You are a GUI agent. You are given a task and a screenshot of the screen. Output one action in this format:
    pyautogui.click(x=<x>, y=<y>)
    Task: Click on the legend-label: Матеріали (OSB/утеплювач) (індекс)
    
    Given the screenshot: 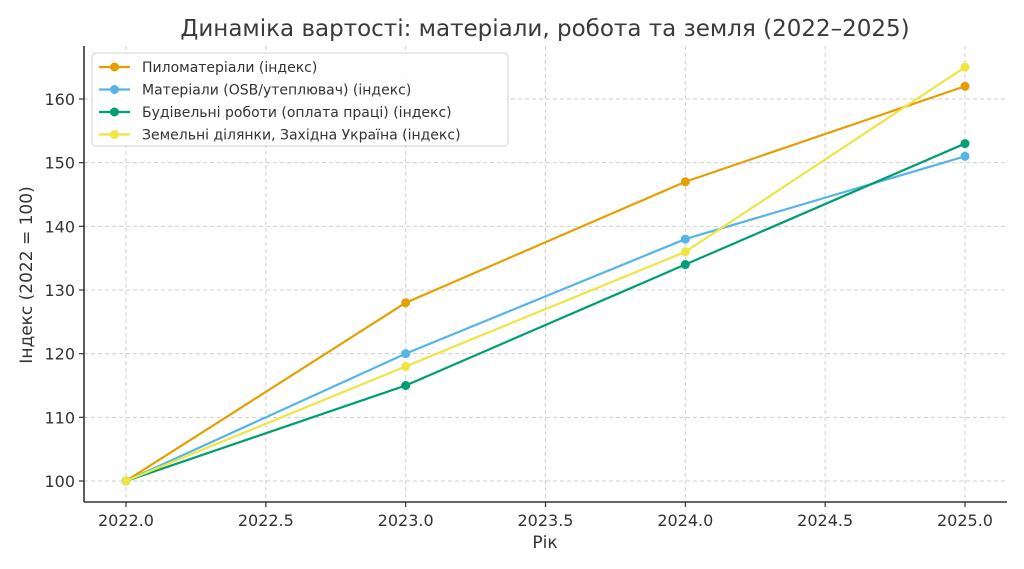 What is the action you would take?
    pyautogui.click(x=276, y=91)
    